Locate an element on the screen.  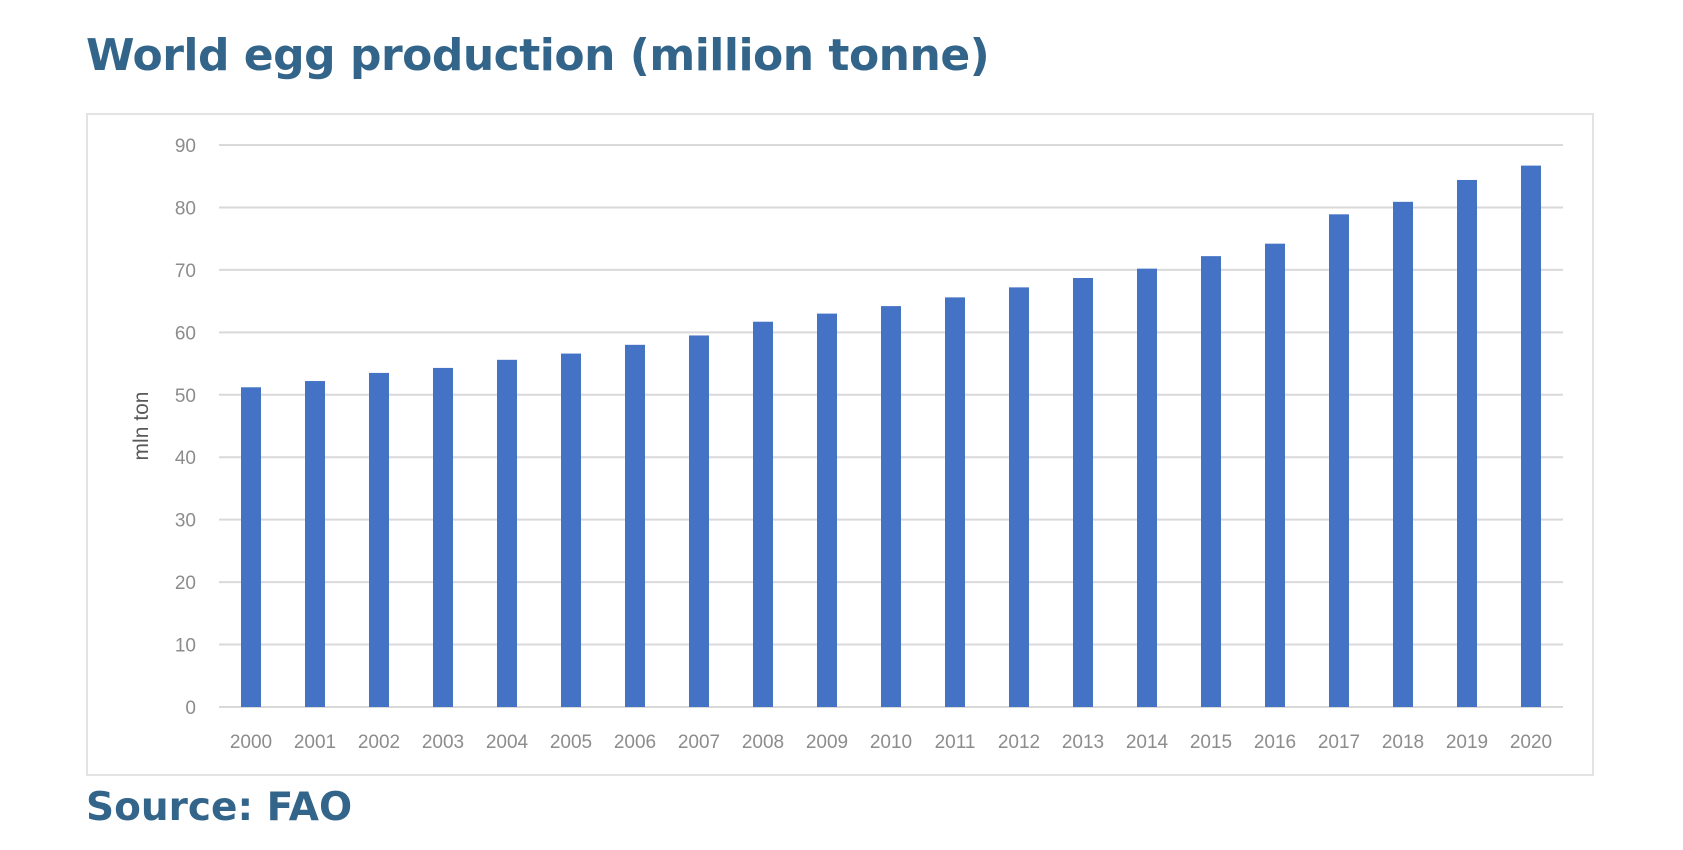
x-tick-label: 2010 is located at coordinates (891, 742).